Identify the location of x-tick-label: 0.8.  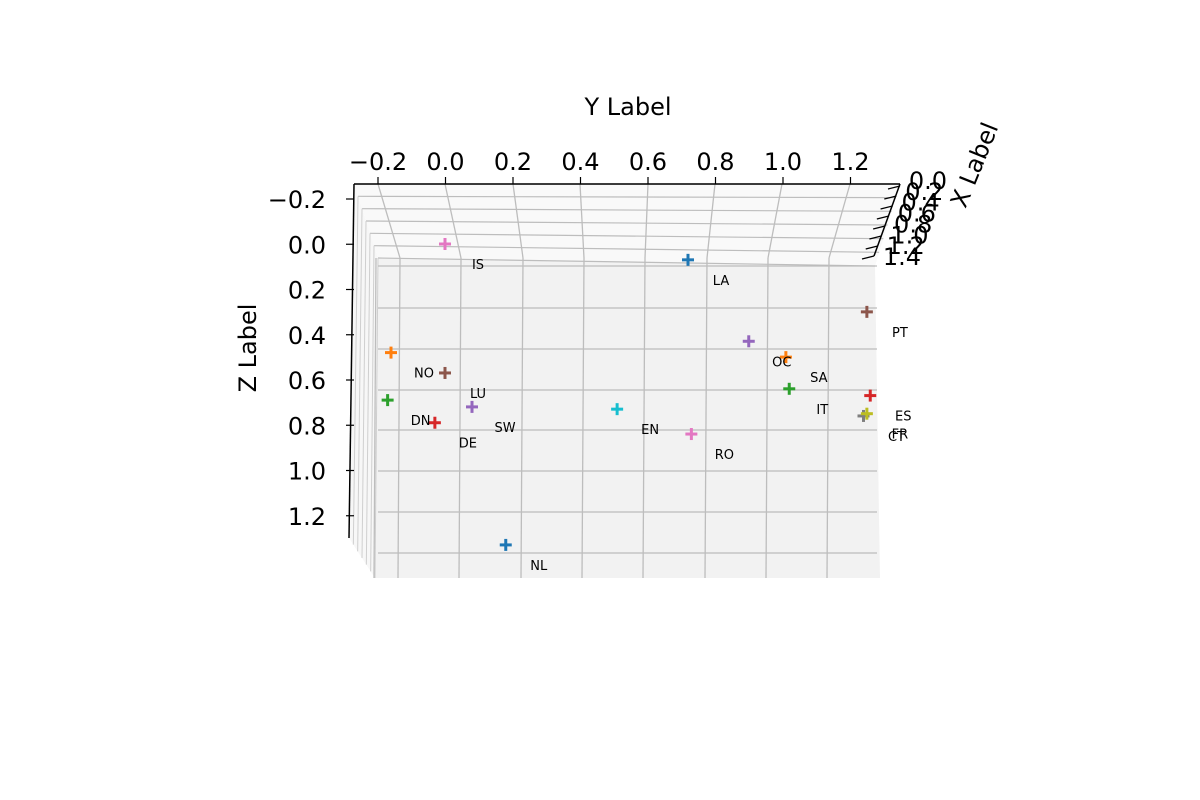
(913, 224).